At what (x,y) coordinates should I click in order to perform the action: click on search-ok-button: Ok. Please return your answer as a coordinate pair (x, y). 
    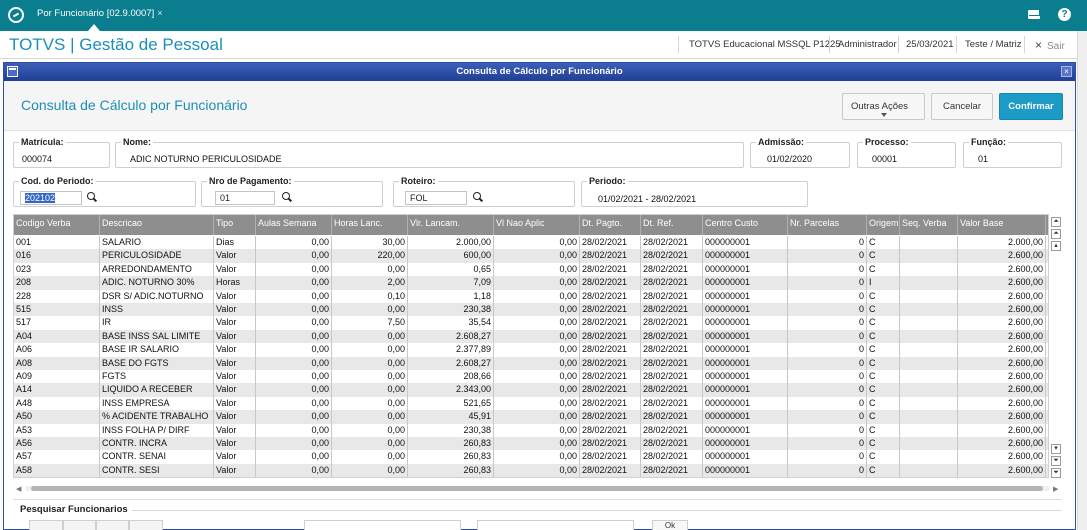
    Looking at the image, I should click on (670, 525).